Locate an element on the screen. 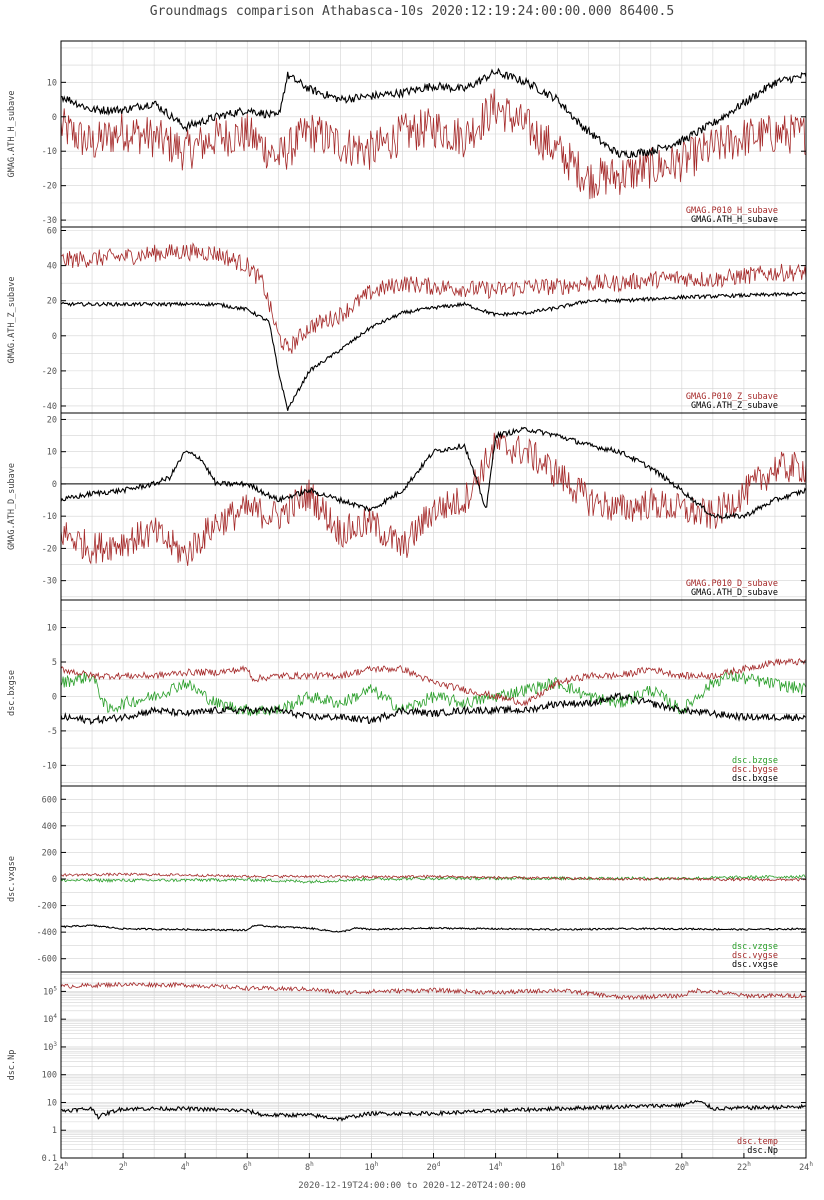 Image resolution: width=824 pixels, height=1200 pixels. y-axis-label: dsc.Np is located at coordinates (12, 1065).